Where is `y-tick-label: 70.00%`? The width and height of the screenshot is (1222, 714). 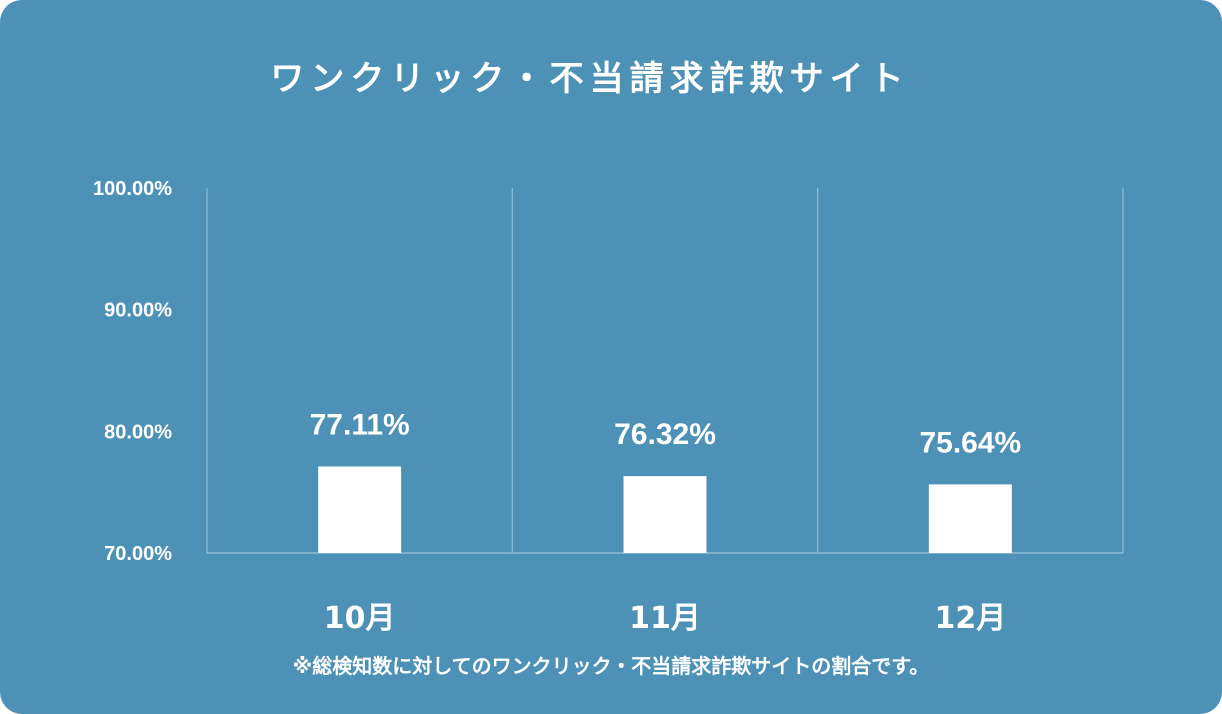 y-tick-label: 70.00% is located at coordinates (138, 554).